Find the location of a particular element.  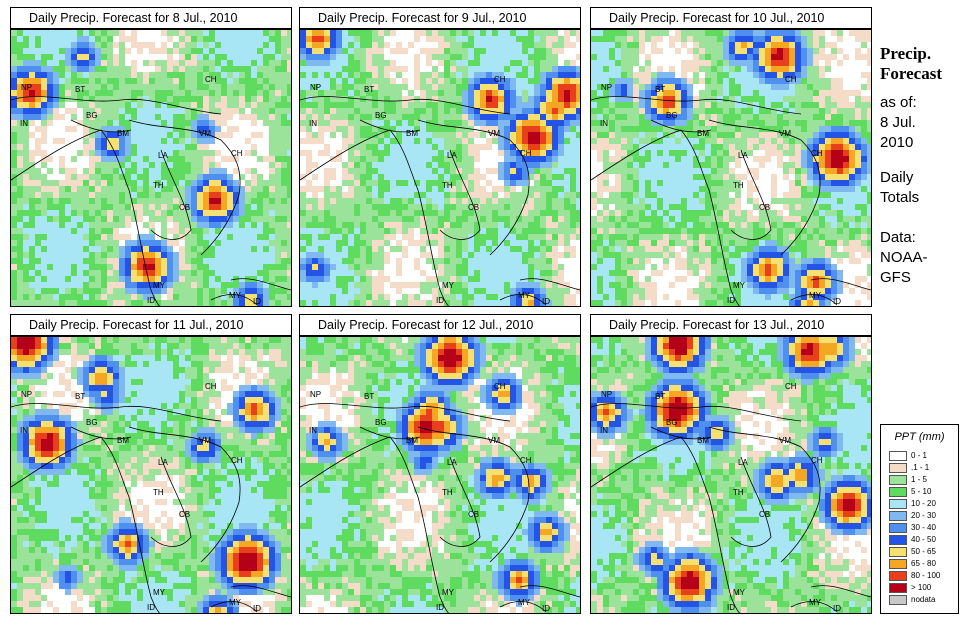

legend-label: 5 - 10 is located at coordinates (921, 491).